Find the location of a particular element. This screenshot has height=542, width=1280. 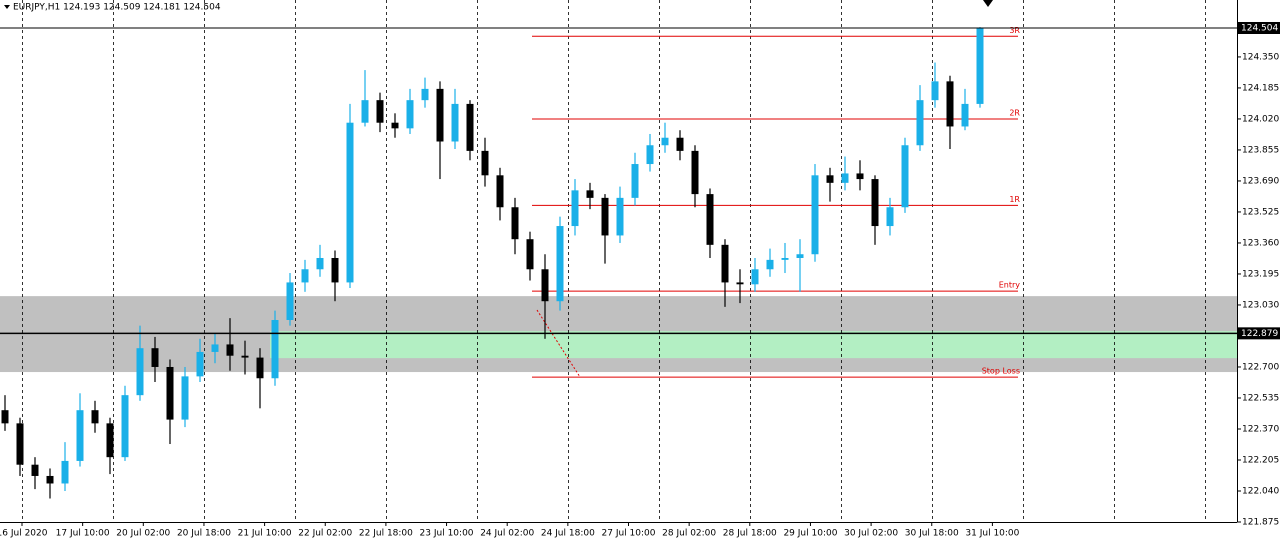

x-tick-label: 24 Jul 18:00 is located at coordinates (568, 534).